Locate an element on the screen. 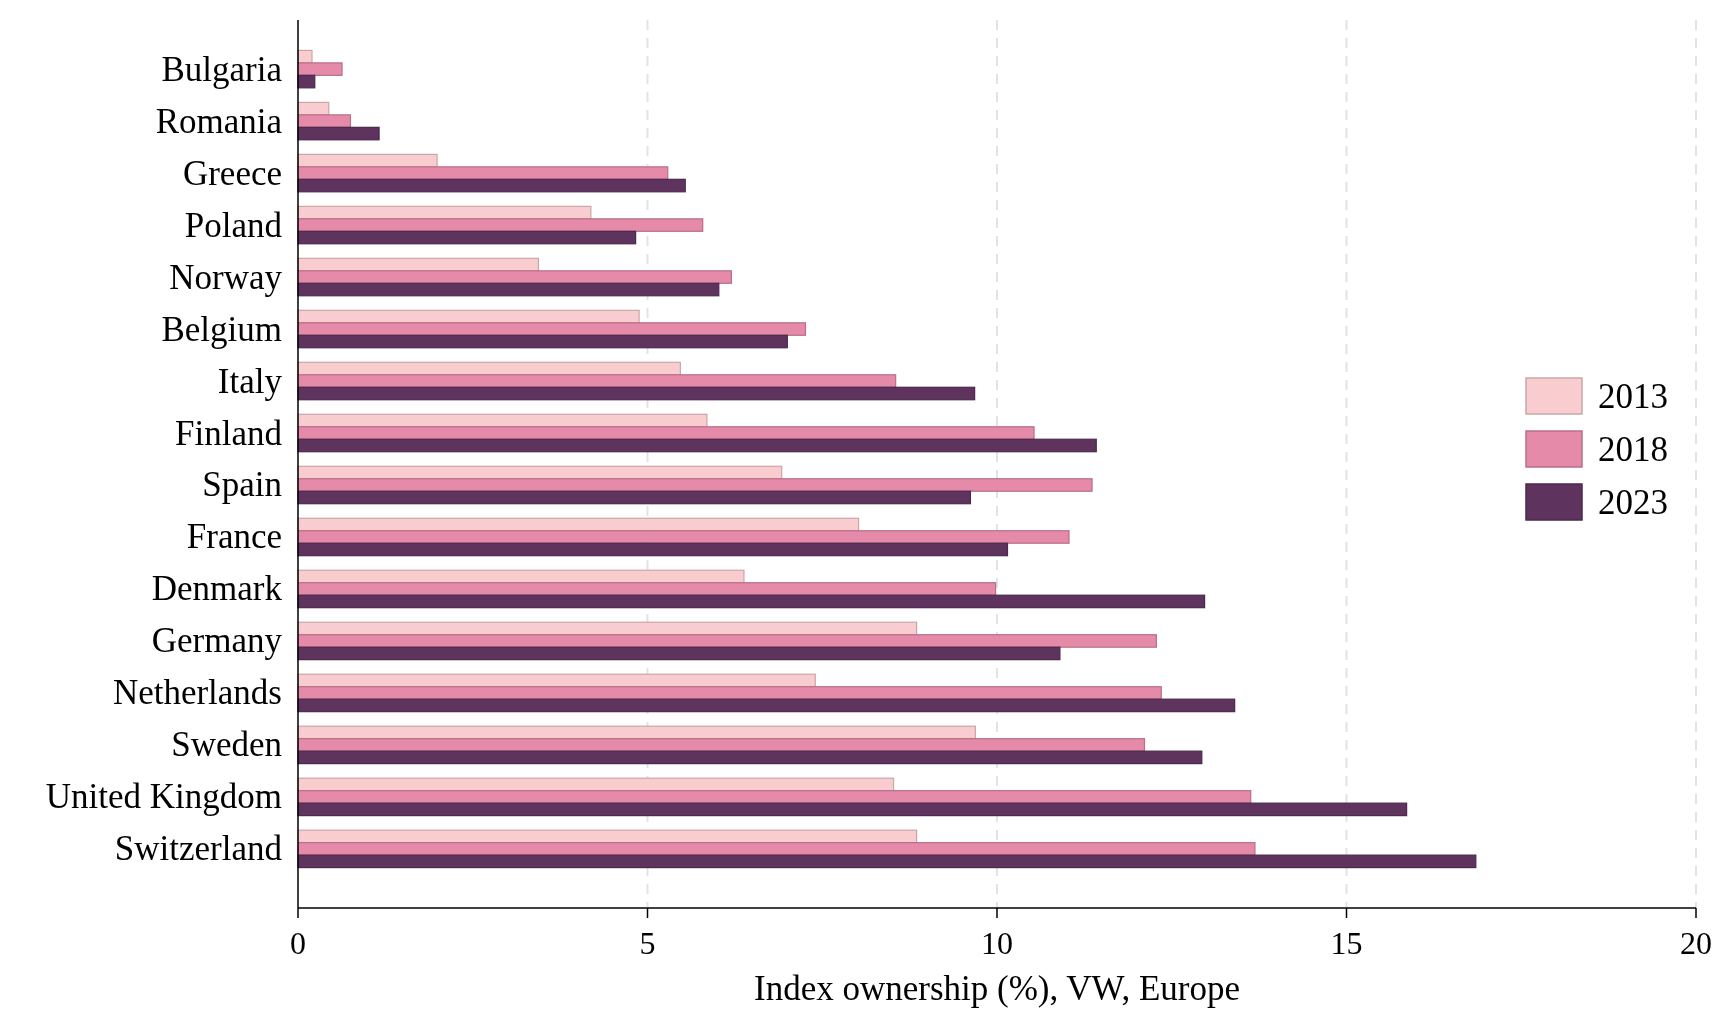 The height and width of the screenshot is (1018, 1730). y-tick-label: United Kingdom is located at coordinates (163, 797).